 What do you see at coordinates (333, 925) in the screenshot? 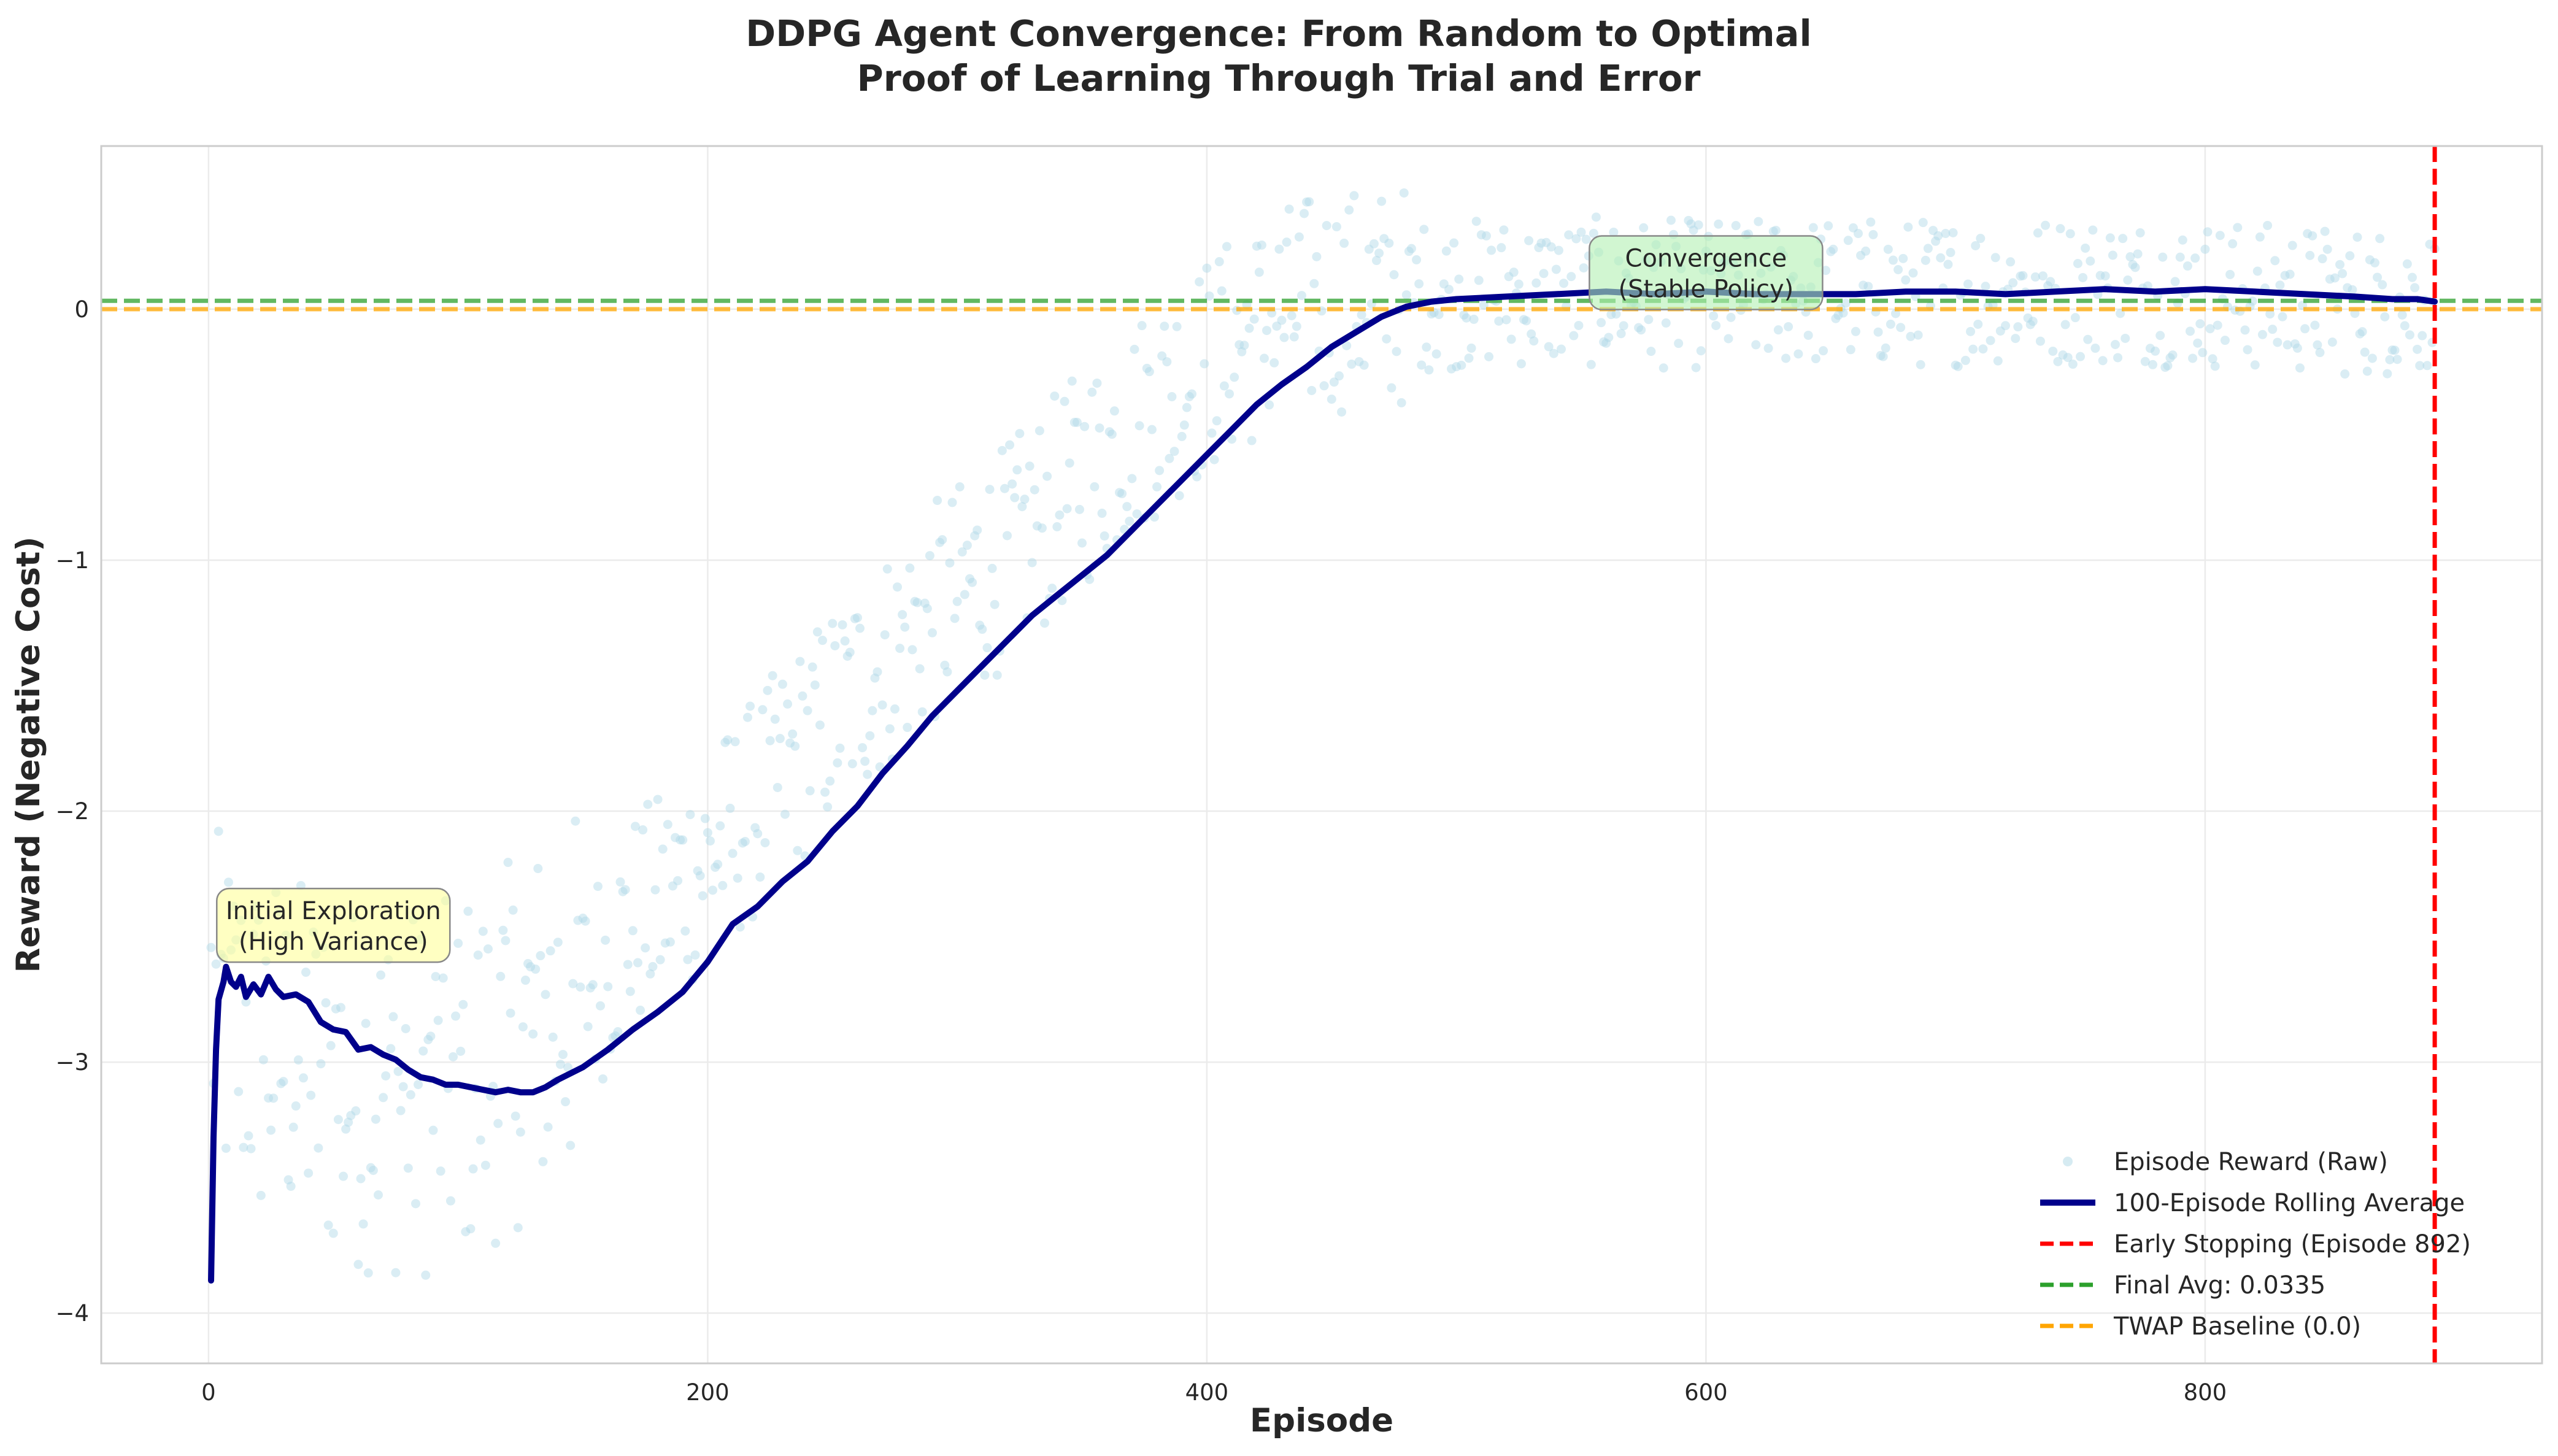
I see `annotation-initial-exploration: Initial Exploration (High Variance)` at bounding box center [333, 925].